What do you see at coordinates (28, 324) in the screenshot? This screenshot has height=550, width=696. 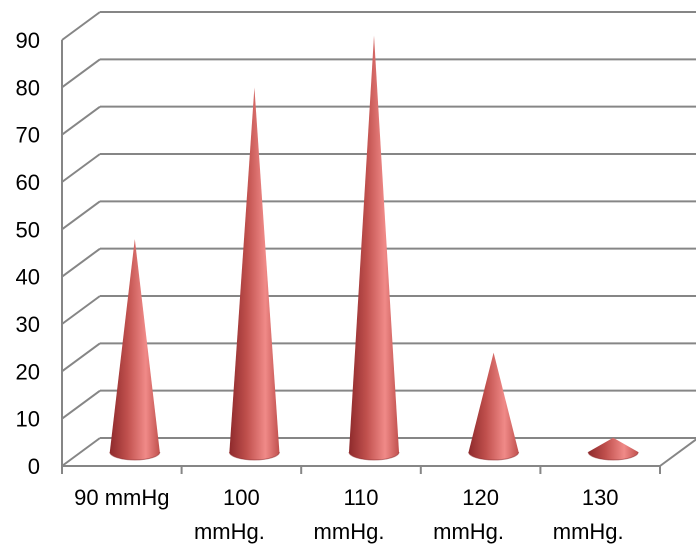 I see `y-tick-label: 30` at bounding box center [28, 324].